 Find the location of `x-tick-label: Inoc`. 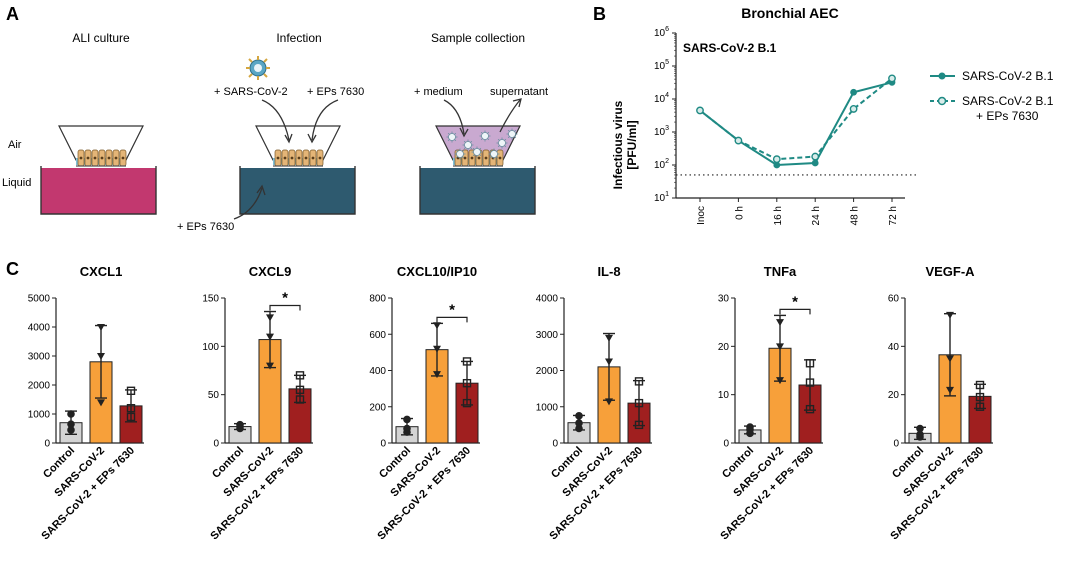

x-tick-label: Inoc is located at coordinates (701, 215).